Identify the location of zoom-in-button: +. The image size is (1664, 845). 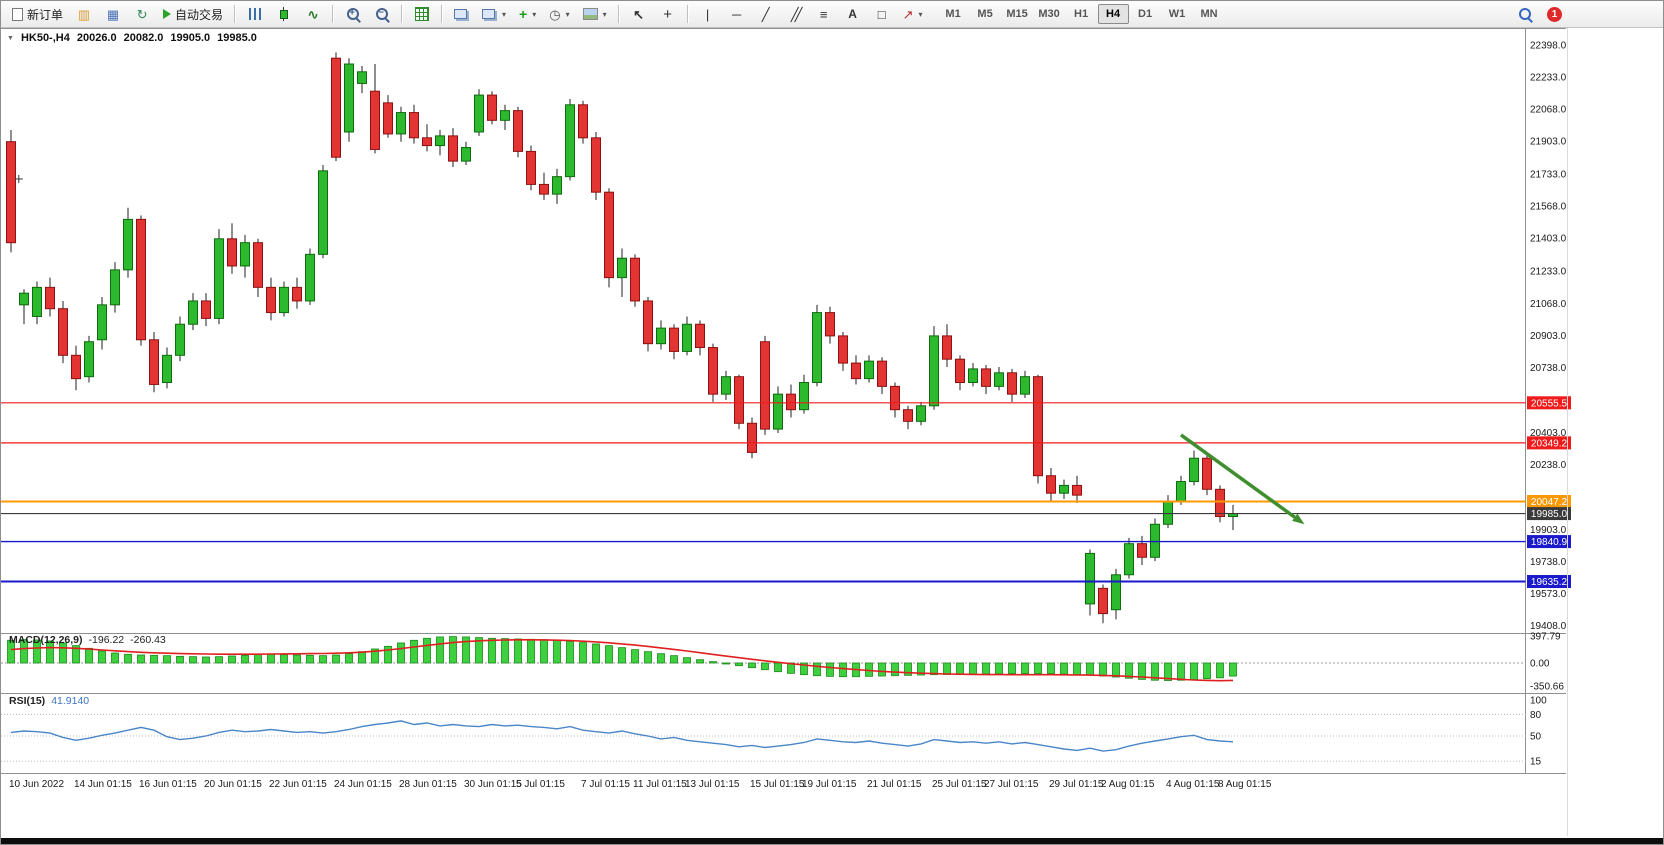
(353, 14).